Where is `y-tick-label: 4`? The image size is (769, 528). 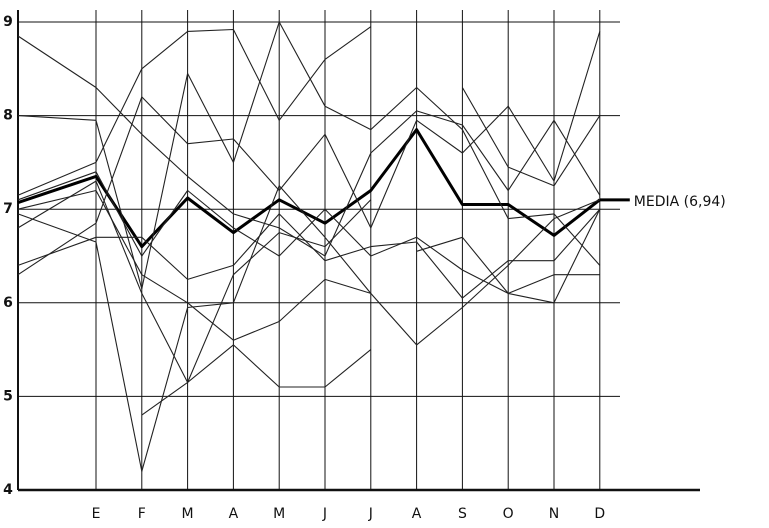 y-tick-label: 4 is located at coordinates (8, 490).